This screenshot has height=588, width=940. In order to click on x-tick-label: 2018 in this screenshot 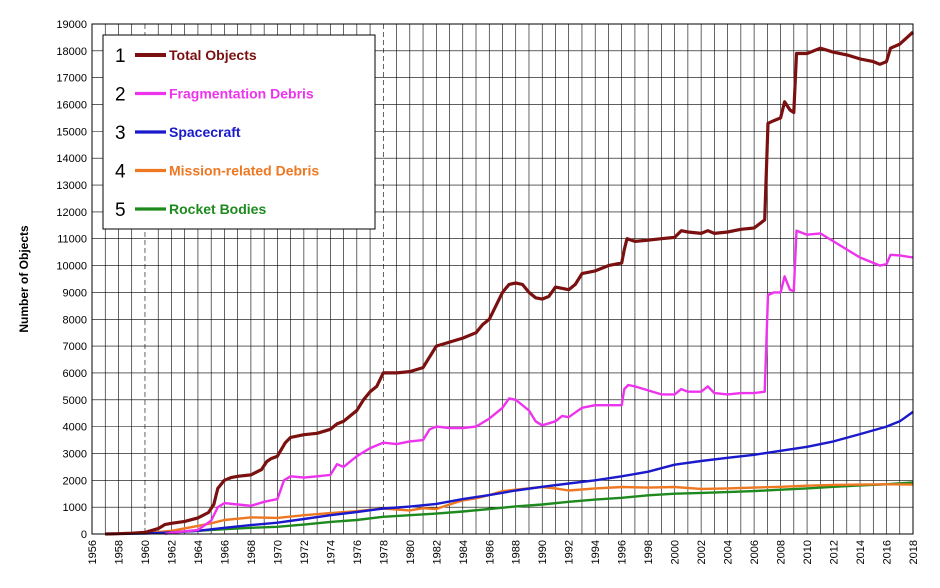, I will do `click(914, 552)`.